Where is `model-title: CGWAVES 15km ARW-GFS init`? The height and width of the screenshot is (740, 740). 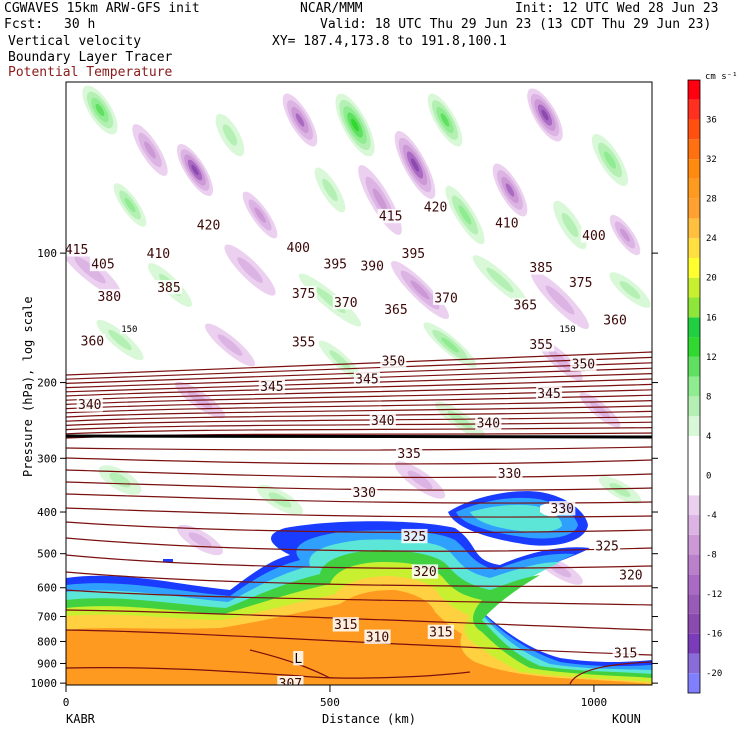 model-title: CGWAVES 15km ARW-GFS init is located at coordinates (102, 8).